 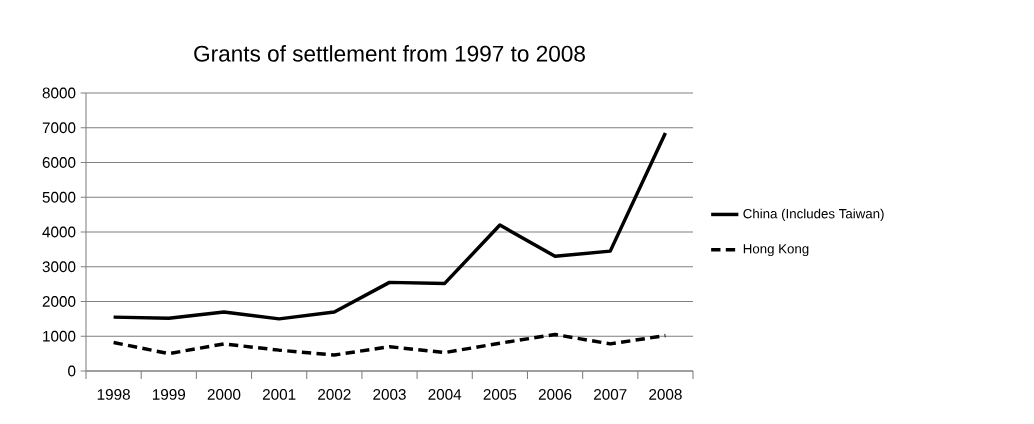 I want to click on y-tick-label: 0, so click(x=72, y=371).